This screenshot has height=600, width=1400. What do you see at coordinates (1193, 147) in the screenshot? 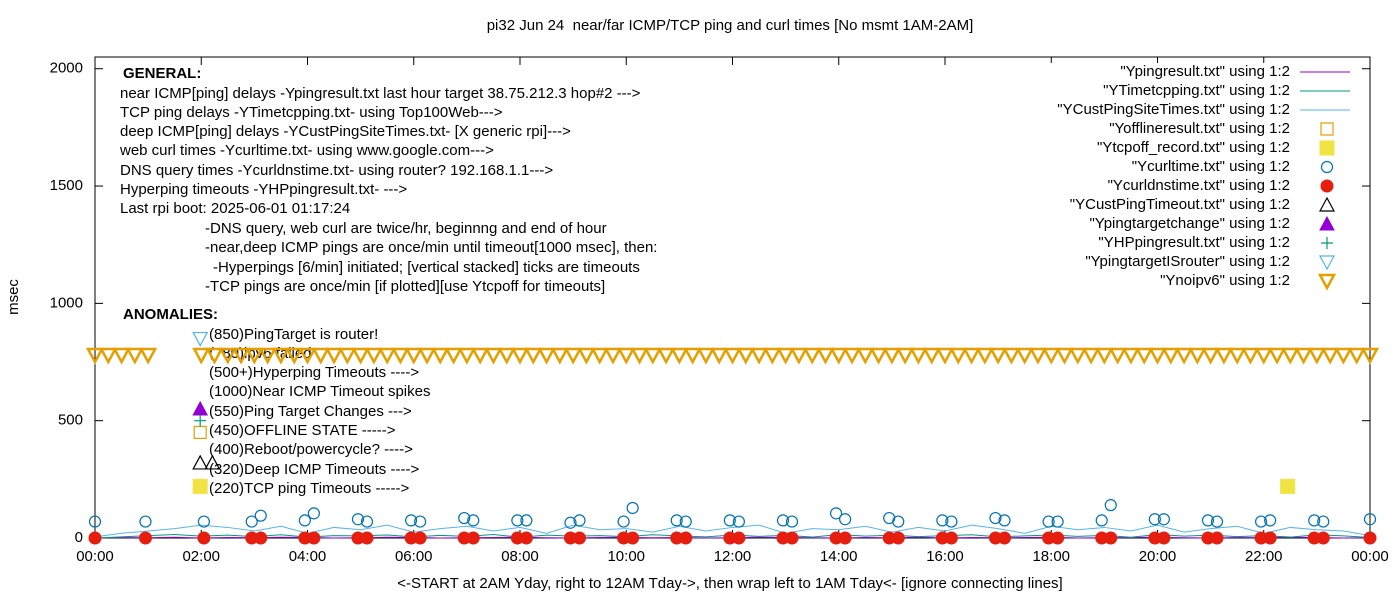
I see `legend-label: "Ytcpoff_record.txt" using 1:2` at bounding box center [1193, 147].